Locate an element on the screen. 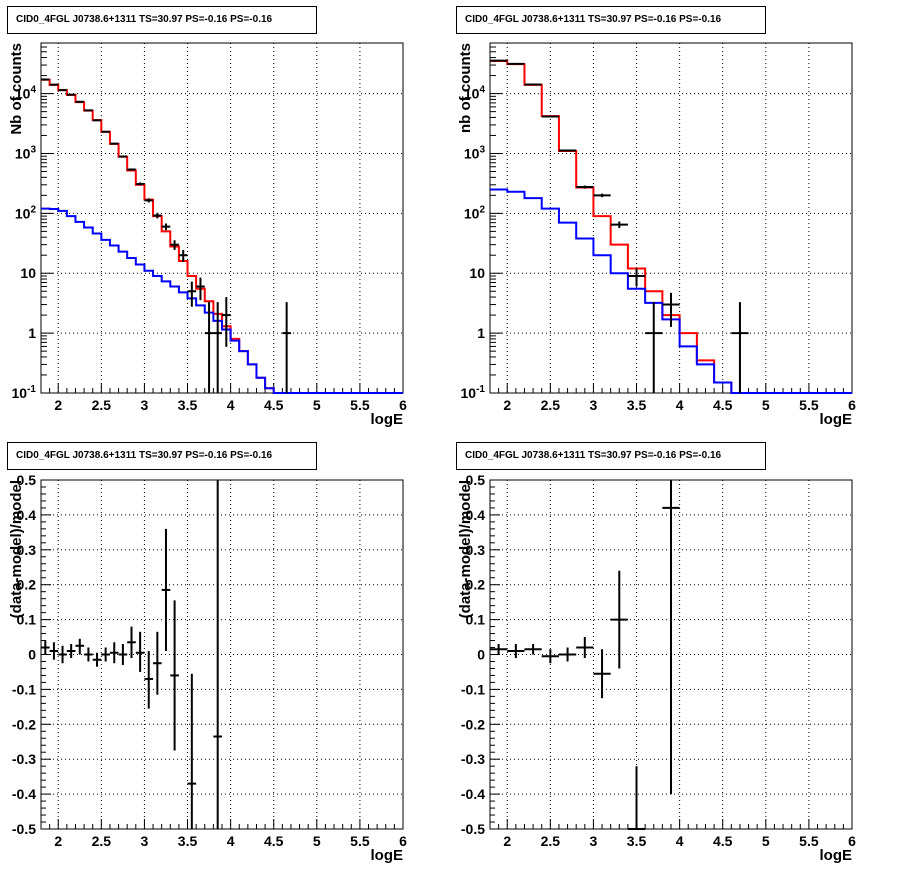  y-tick-label: 10³ is located at coordinates (26, 152).